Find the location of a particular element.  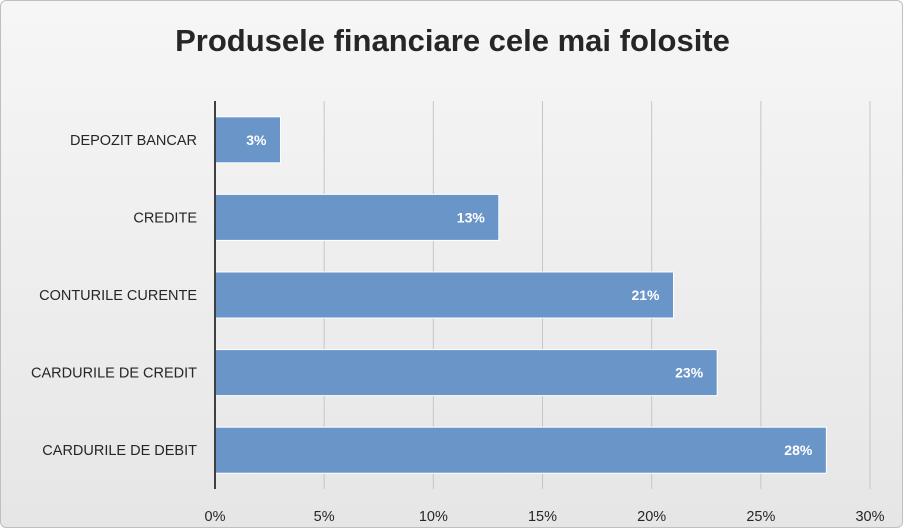

data-label-0: 3% is located at coordinates (256, 140).